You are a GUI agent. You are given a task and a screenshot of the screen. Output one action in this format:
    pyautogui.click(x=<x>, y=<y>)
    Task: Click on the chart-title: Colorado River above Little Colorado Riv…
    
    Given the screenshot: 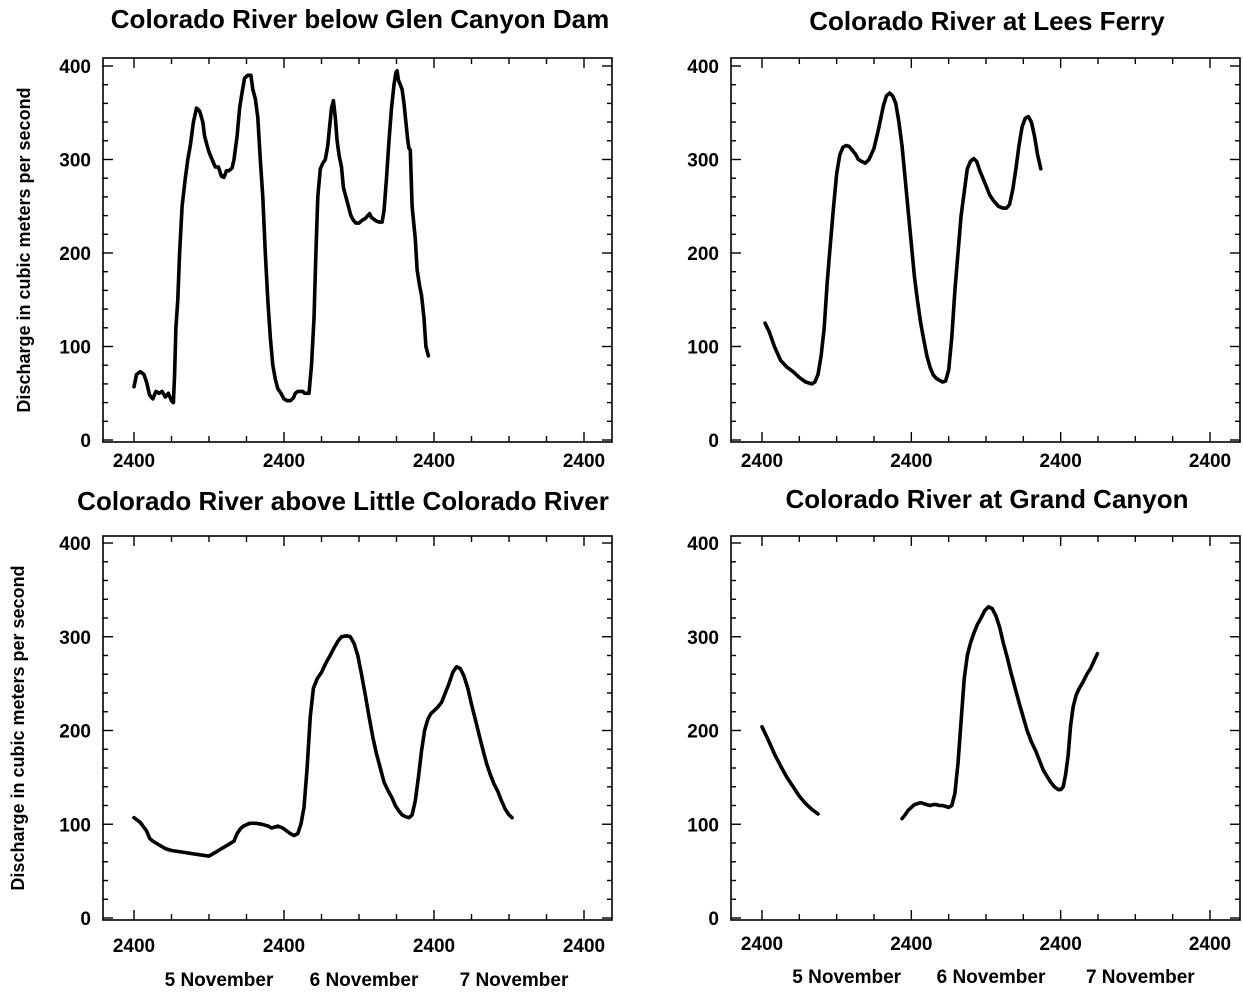 What is the action you would take?
    pyautogui.click(x=343, y=501)
    